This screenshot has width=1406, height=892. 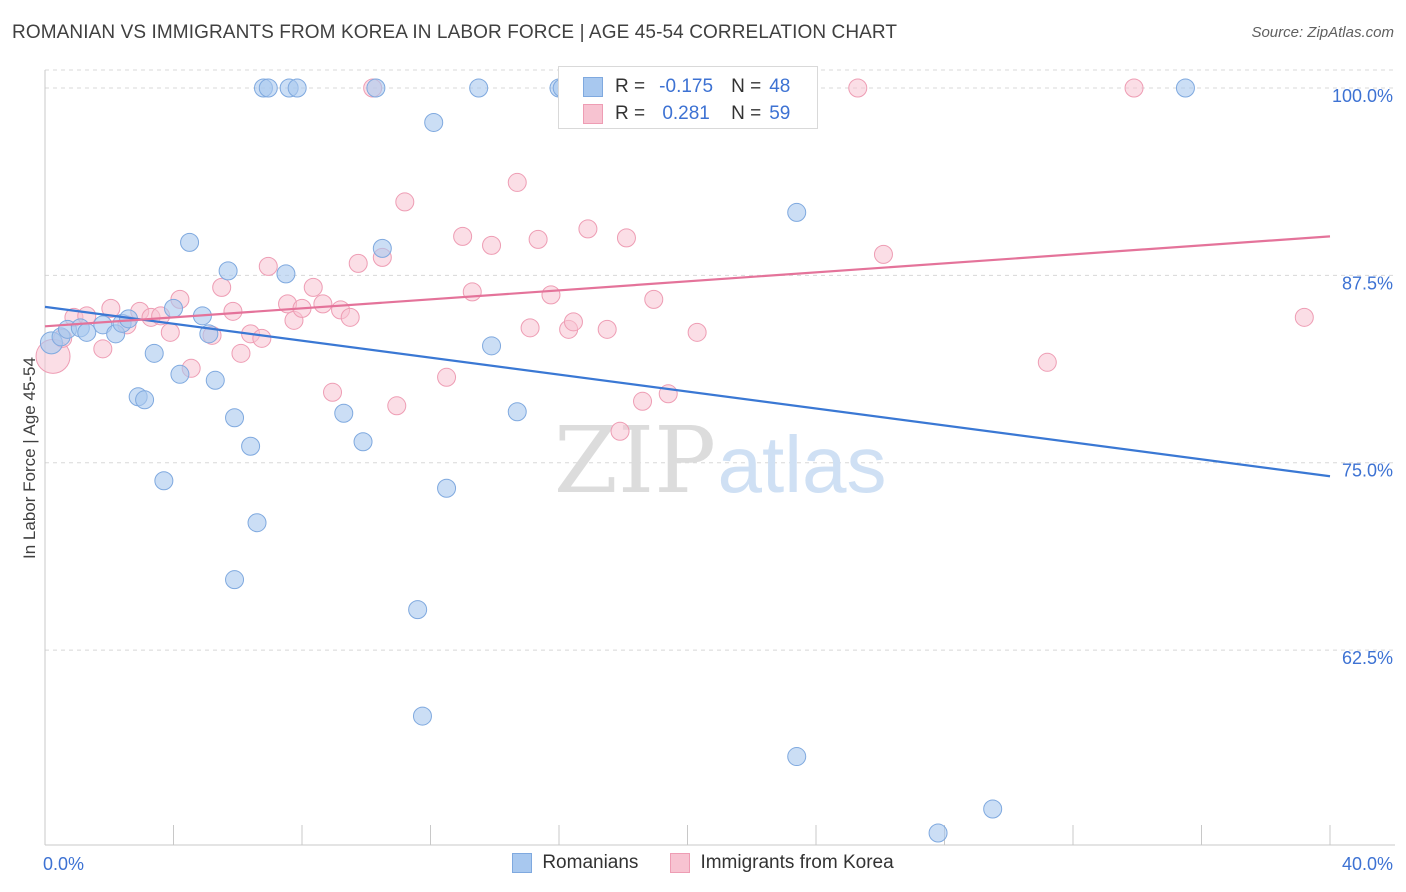 I want to click on watermark-zip: ZIP, so click(x=635, y=460).